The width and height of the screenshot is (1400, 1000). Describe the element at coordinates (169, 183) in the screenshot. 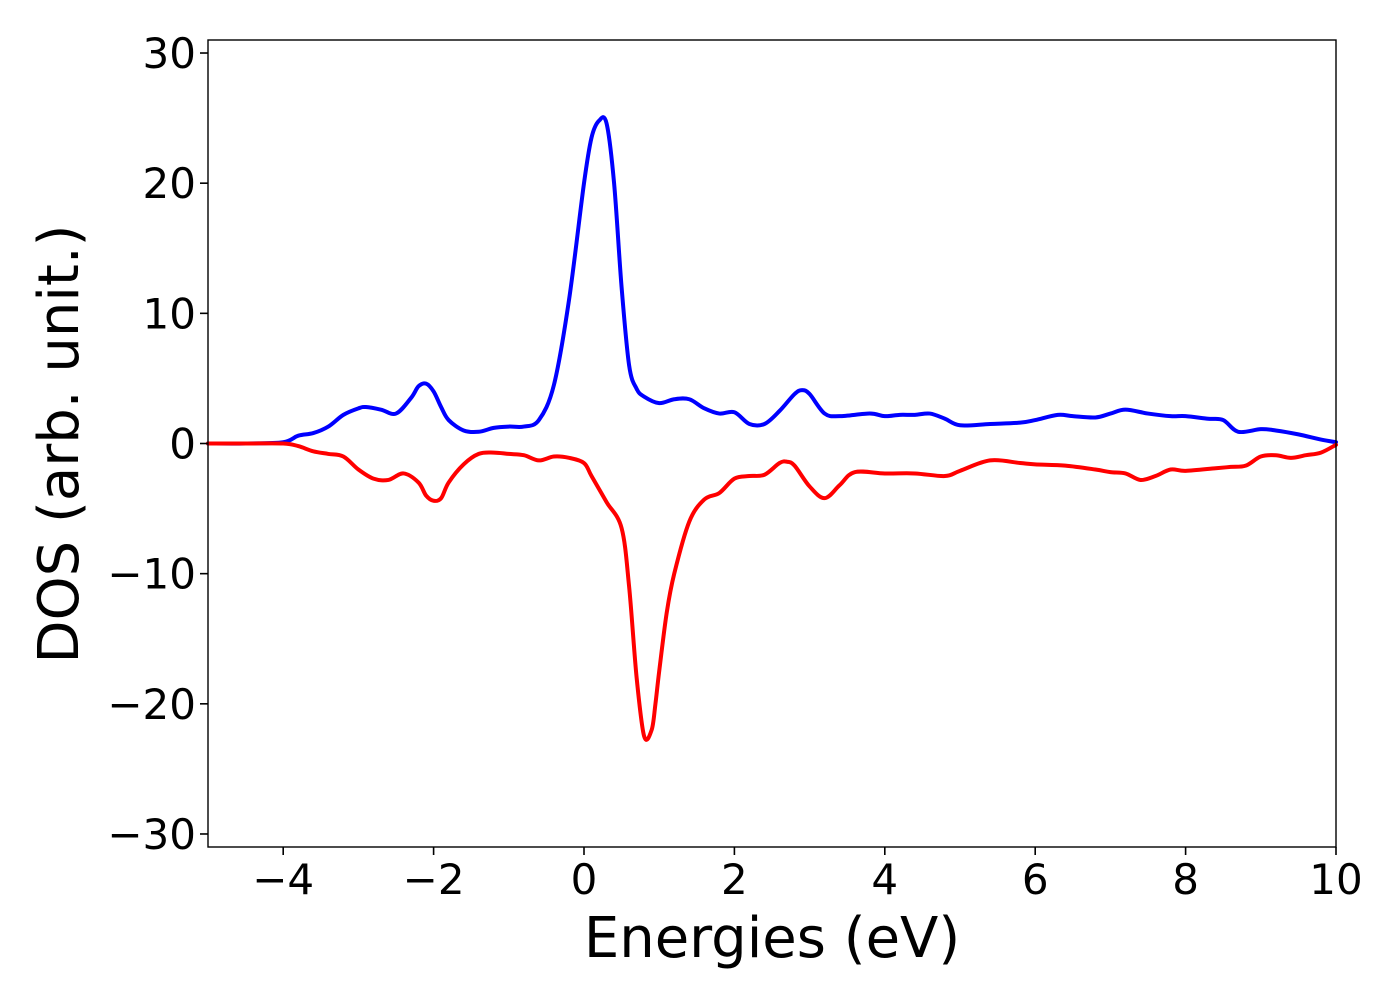

I see `y-tick-label: 20` at that location.